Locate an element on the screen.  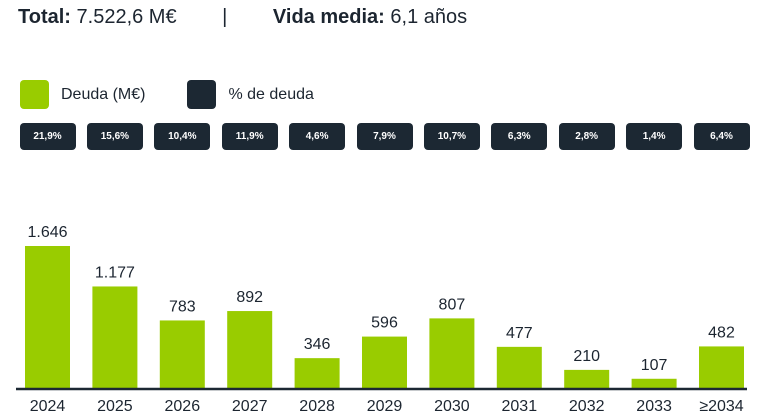
legend-swatch-percent is located at coordinates (202, 94).